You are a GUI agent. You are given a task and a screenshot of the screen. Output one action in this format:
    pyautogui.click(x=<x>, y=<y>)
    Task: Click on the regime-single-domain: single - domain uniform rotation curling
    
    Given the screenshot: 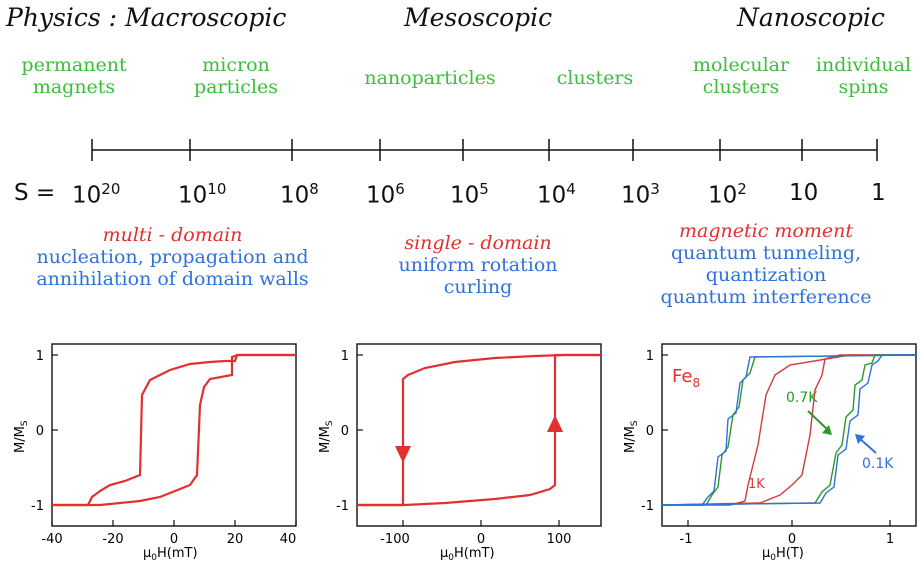 What is the action you would take?
    pyautogui.click(x=478, y=265)
    